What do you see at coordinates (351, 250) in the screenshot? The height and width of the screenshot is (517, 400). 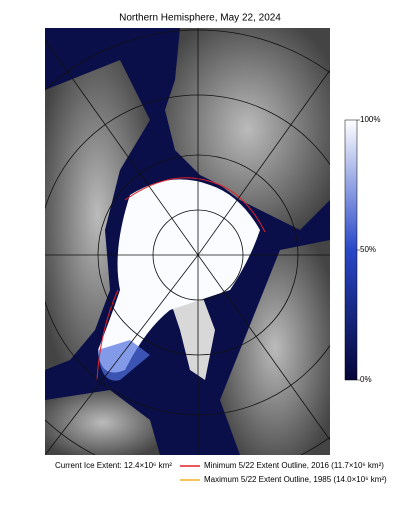 I see `colorbar` at bounding box center [351, 250].